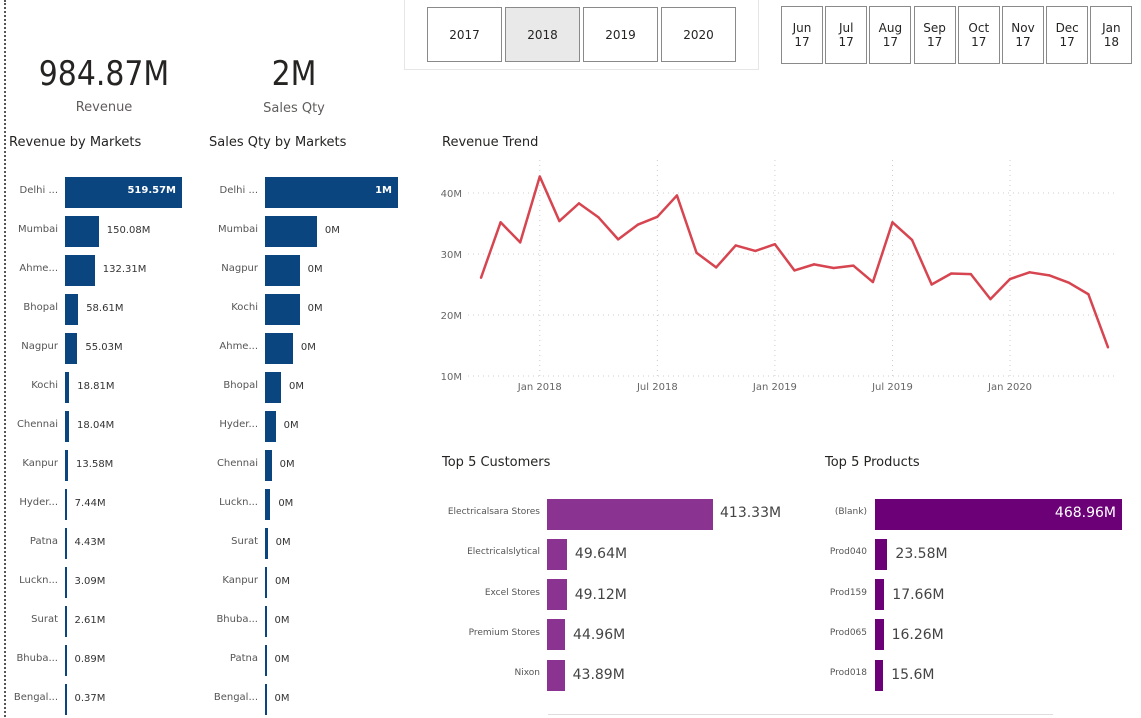 The width and height of the screenshot is (1141, 718). I want to click on data-label: 4.43M, so click(90, 542).